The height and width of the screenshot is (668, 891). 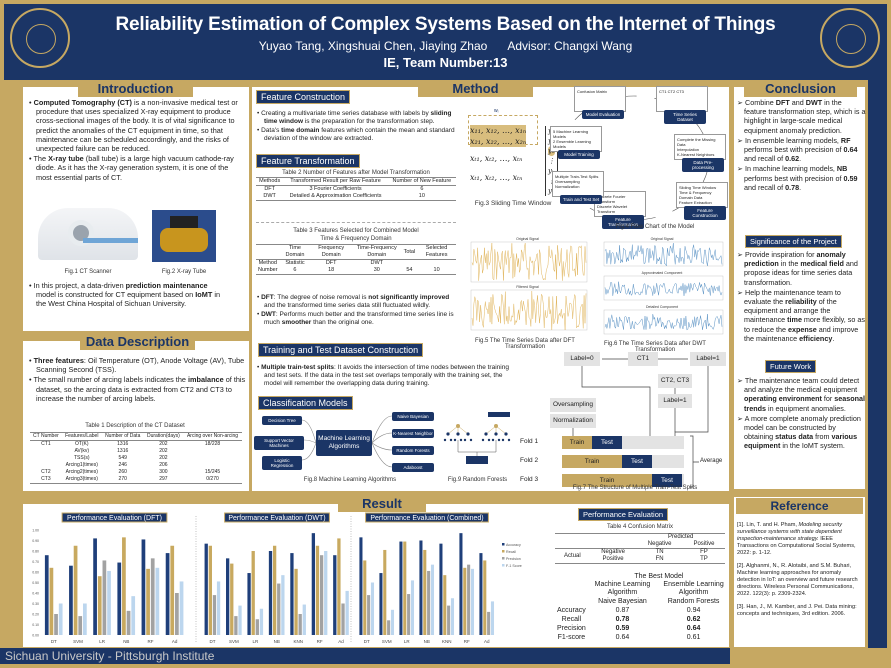 What do you see at coordinates (850, 38) in the screenshot?
I see `pittsburgh-university-logo` at bounding box center [850, 38].